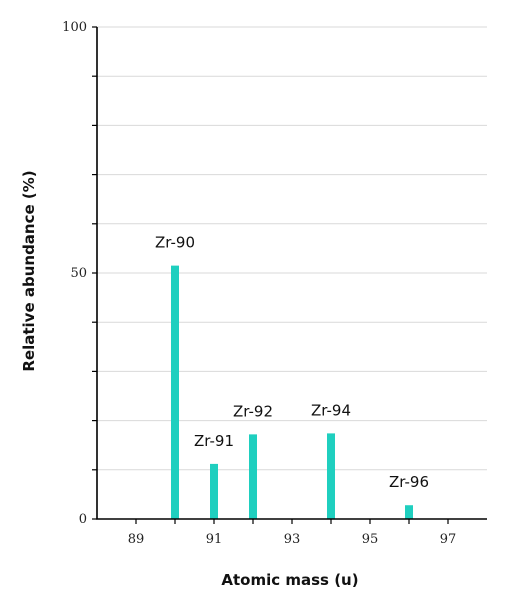  I want to click on y-tick-label: 50, so click(78, 273).